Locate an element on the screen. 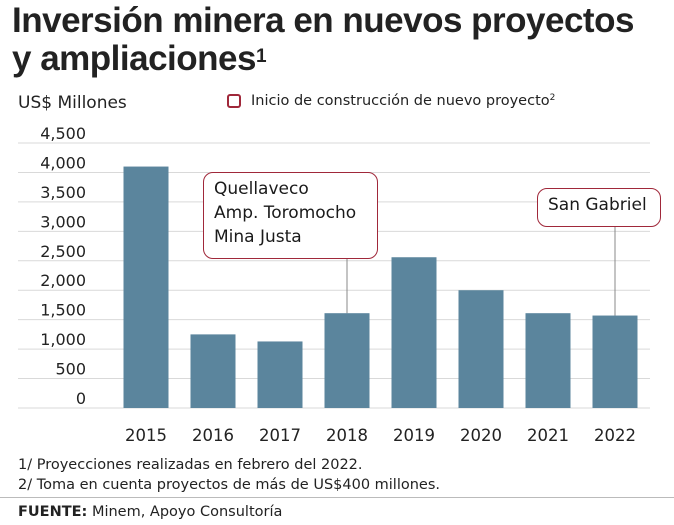 The height and width of the screenshot is (525, 674). x-tick-label: 2016 is located at coordinates (213, 435).